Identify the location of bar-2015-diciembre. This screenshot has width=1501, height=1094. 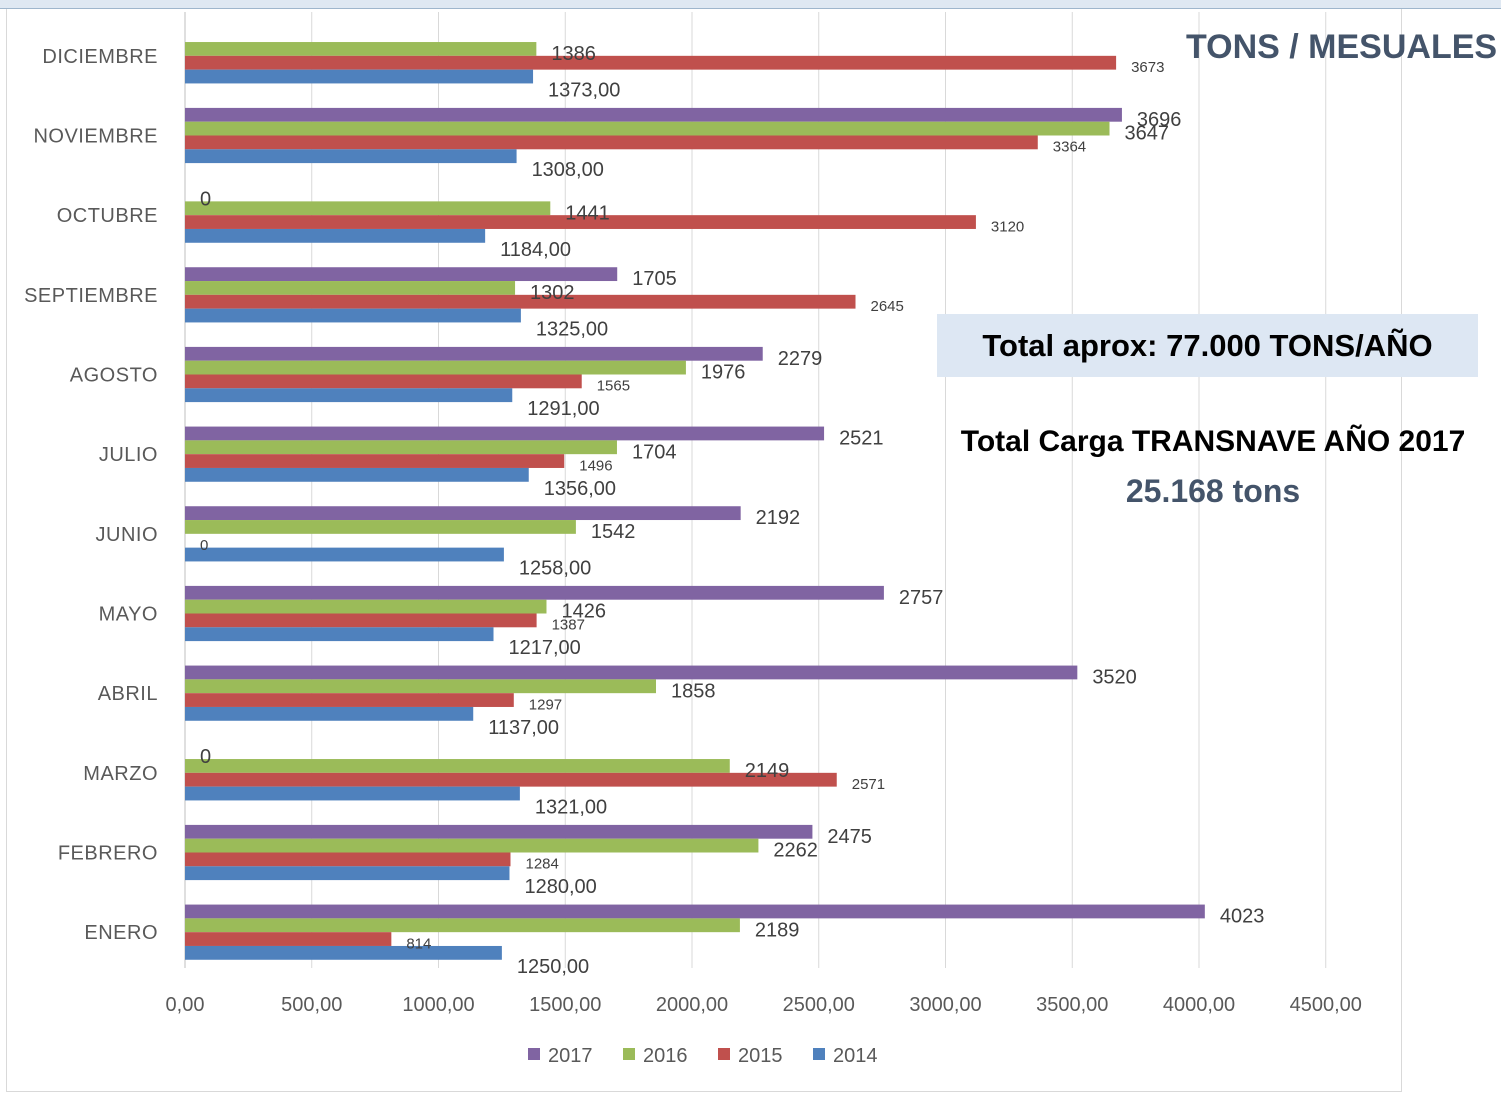
(651, 62).